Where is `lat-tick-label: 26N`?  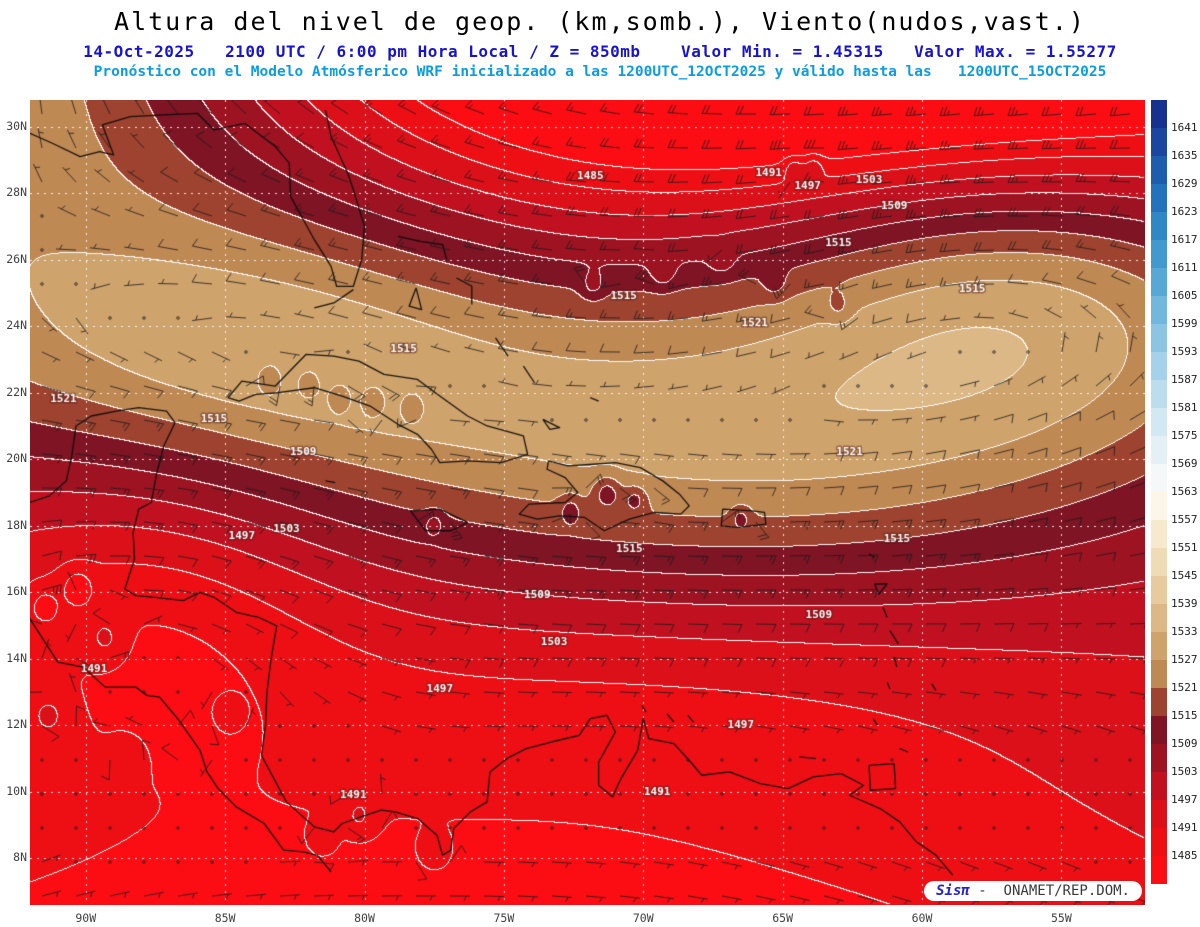 lat-tick-label: 26N is located at coordinates (16, 258).